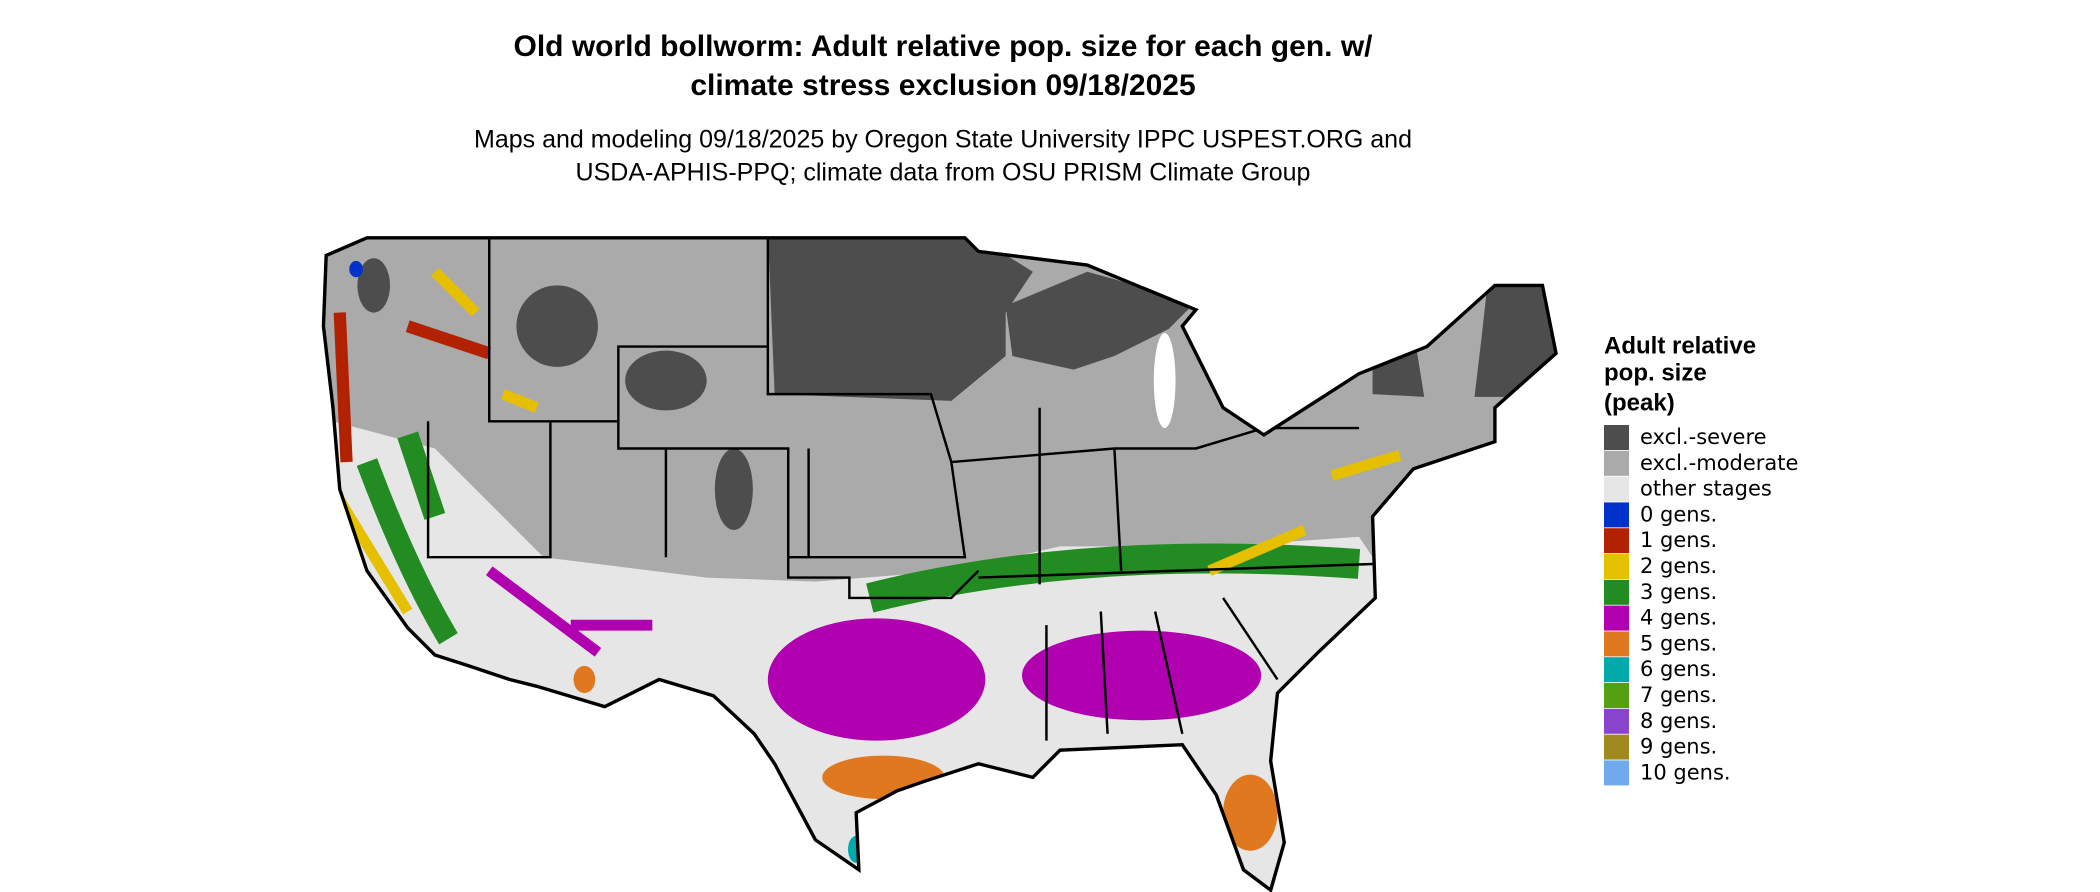  What do you see at coordinates (1678, 592) in the screenshot?
I see `legend-label: 3 gens.` at bounding box center [1678, 592].